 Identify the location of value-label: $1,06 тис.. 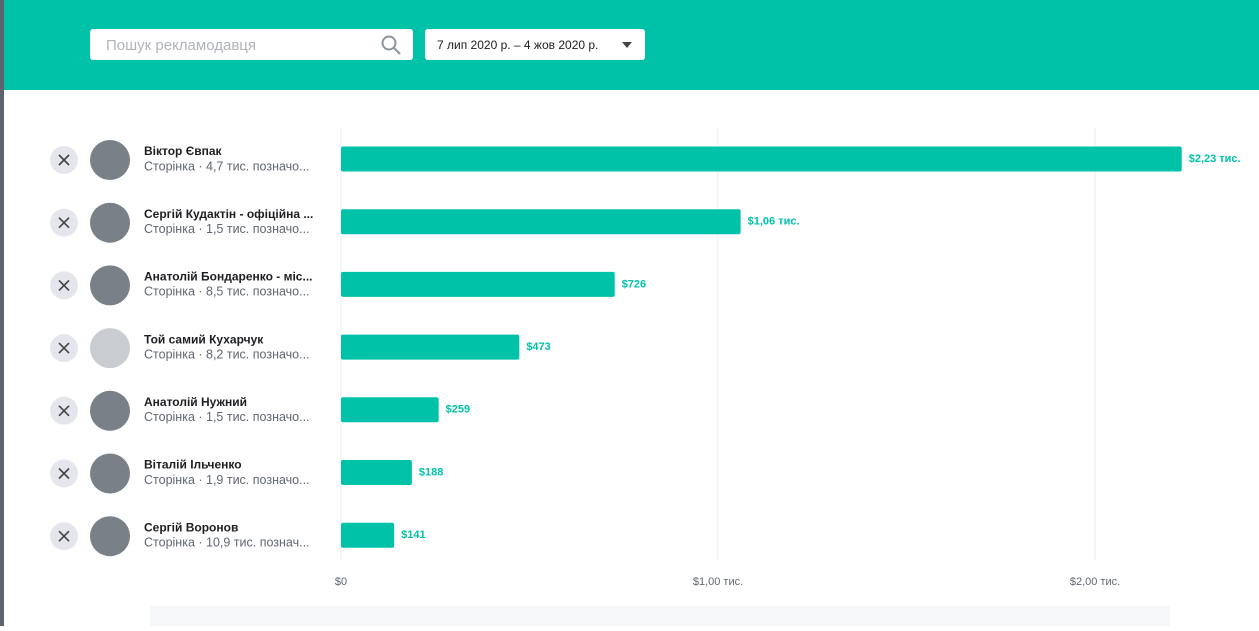
(774, 222).